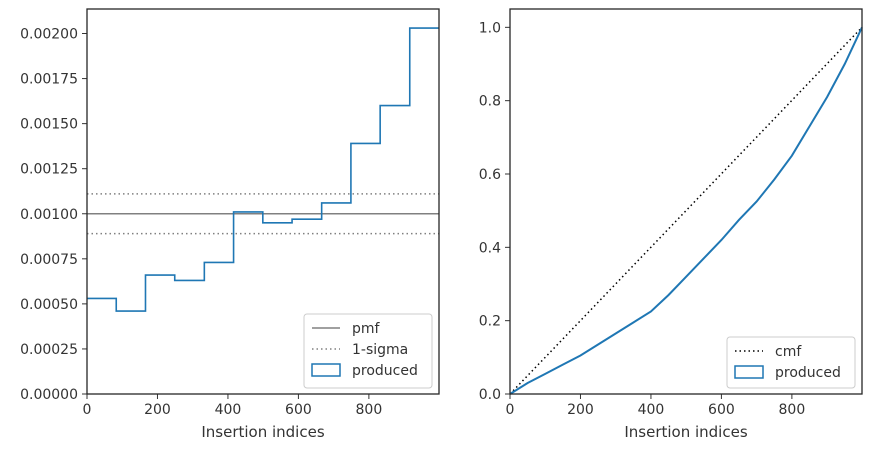 Image resolution: width=871 pixels, height=453 pixels. What do you see at coordinates (366, 329) in the screenshot?
I see `legend-label: pmf` at bounding box center [366, 329].